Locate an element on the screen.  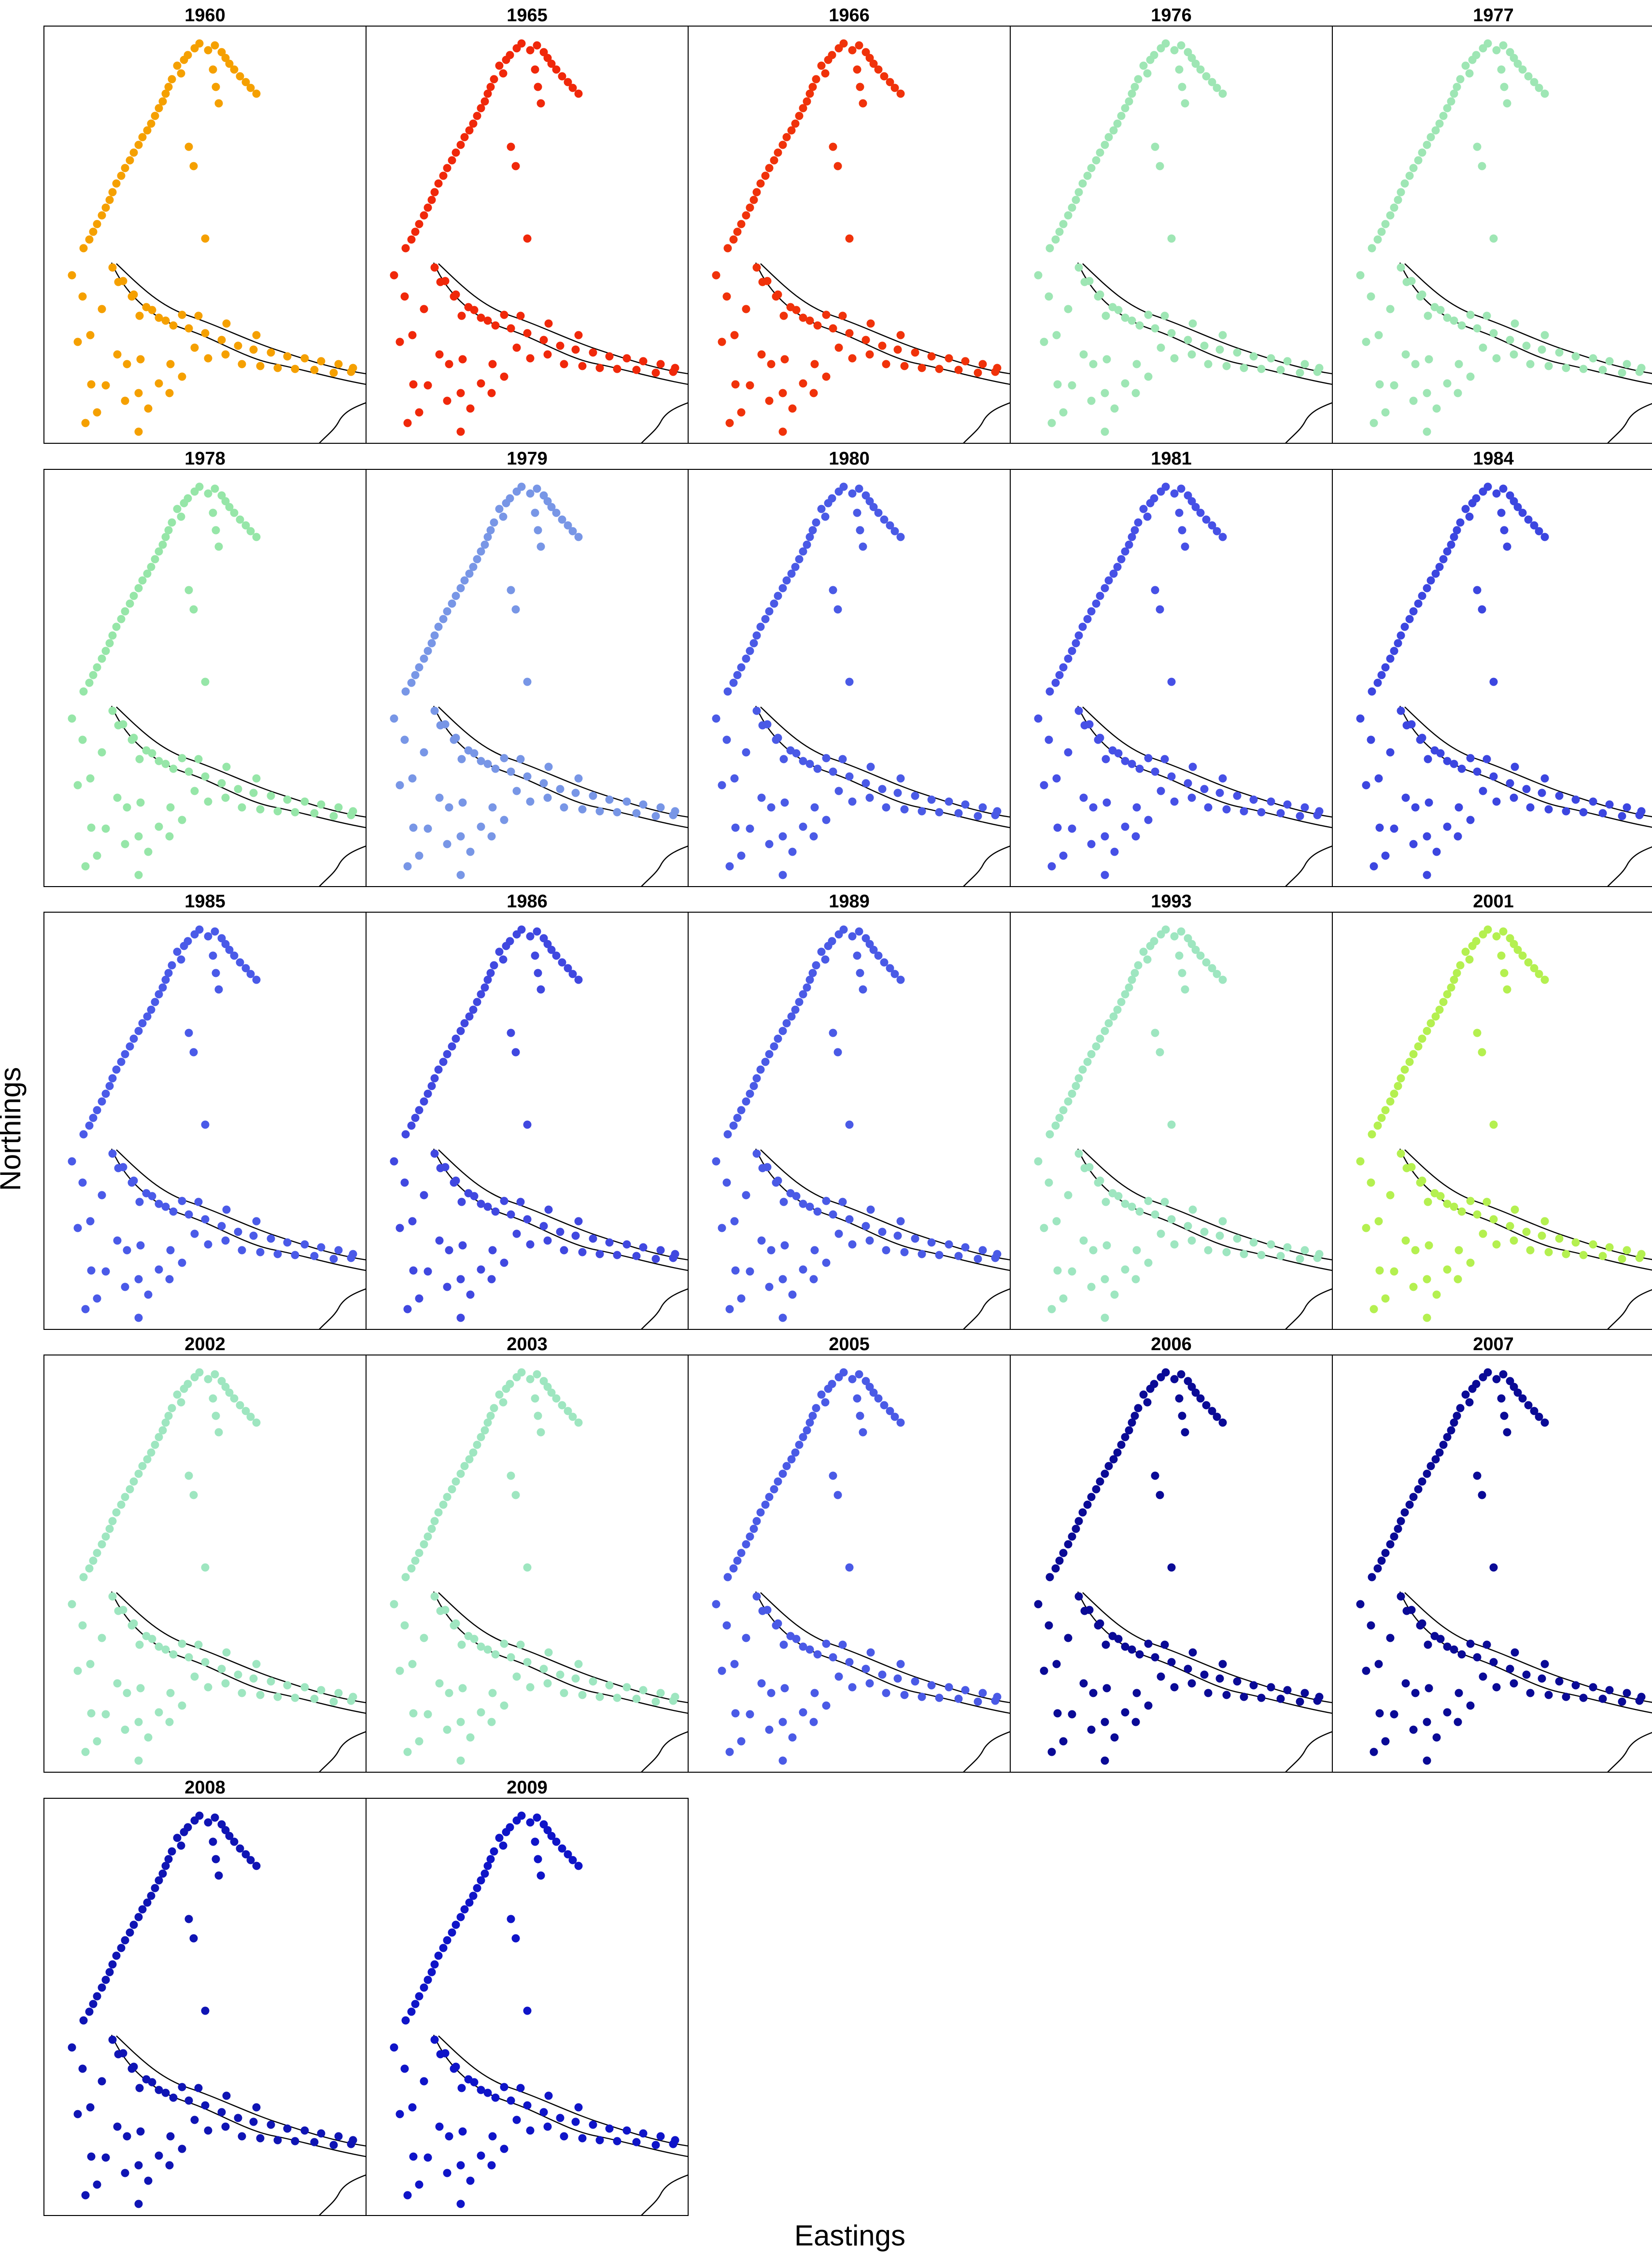
panel-1979: 1979 is located at coordinates (527, 668).